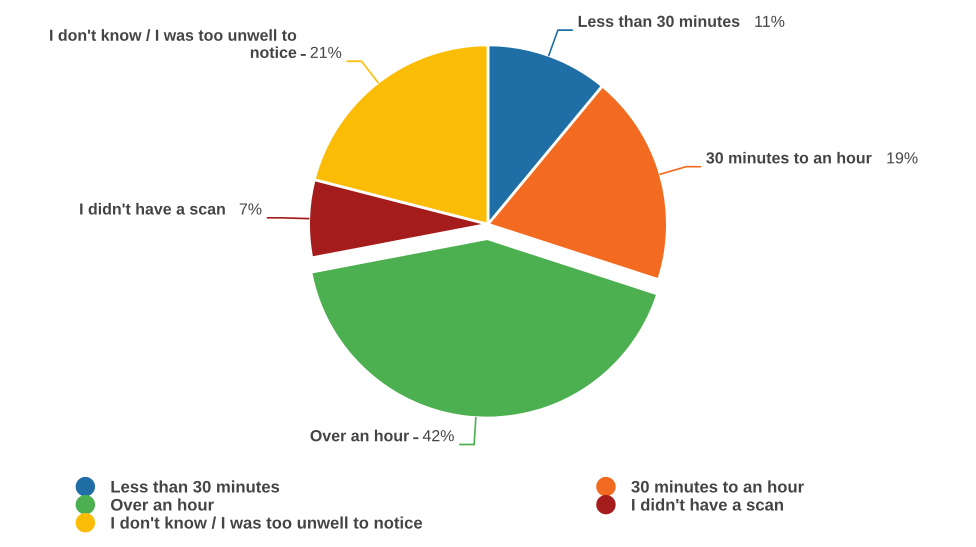  Describe the element at coordinates (717, 486) in the screenshot. I see `legend-label: 30 minutes to an hour` at that location.